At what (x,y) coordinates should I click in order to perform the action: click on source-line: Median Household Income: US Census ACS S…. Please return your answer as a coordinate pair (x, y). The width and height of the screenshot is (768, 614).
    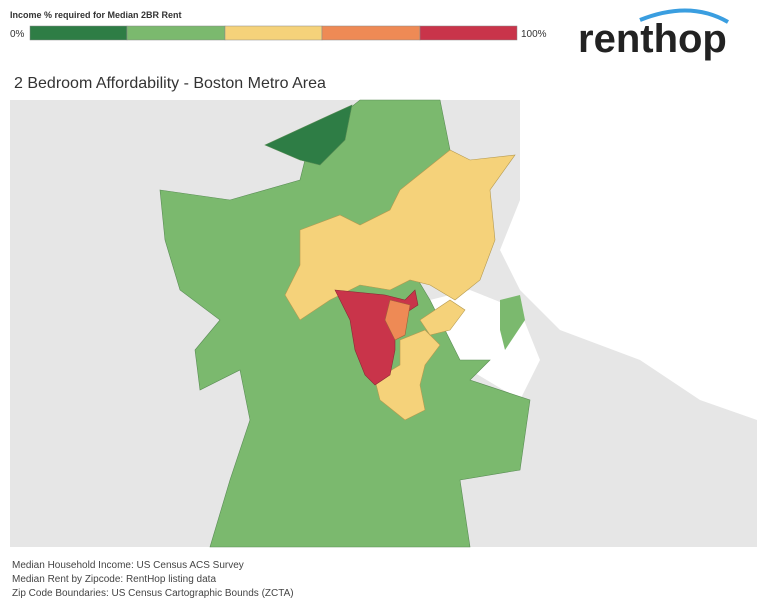
    Looking at the image, I should click on (128, 565).